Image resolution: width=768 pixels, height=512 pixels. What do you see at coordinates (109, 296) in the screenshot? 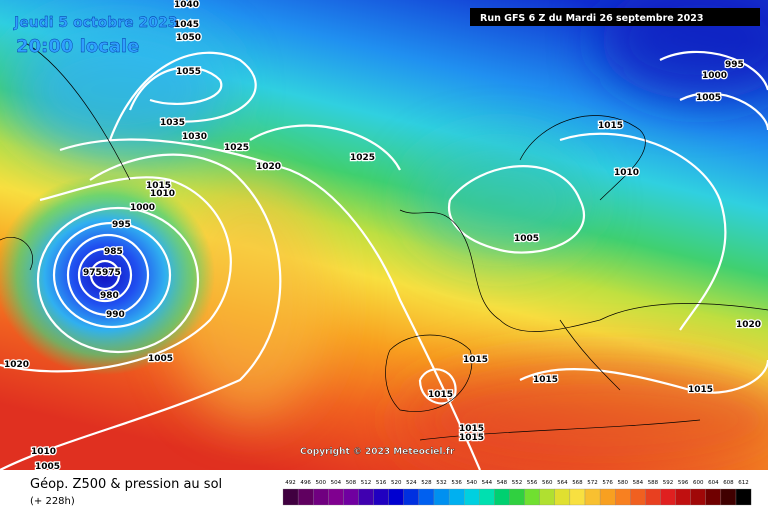
I see `isobar-label: 980` at bounding box center [109, 296].